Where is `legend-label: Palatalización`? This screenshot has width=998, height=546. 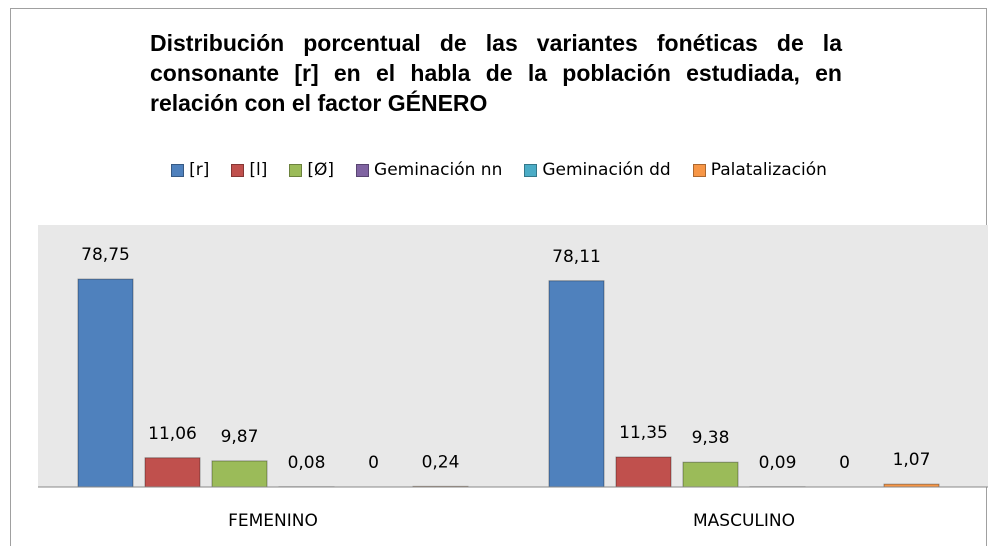 legend-label: Palatalización is located at coordinates (768, 170).